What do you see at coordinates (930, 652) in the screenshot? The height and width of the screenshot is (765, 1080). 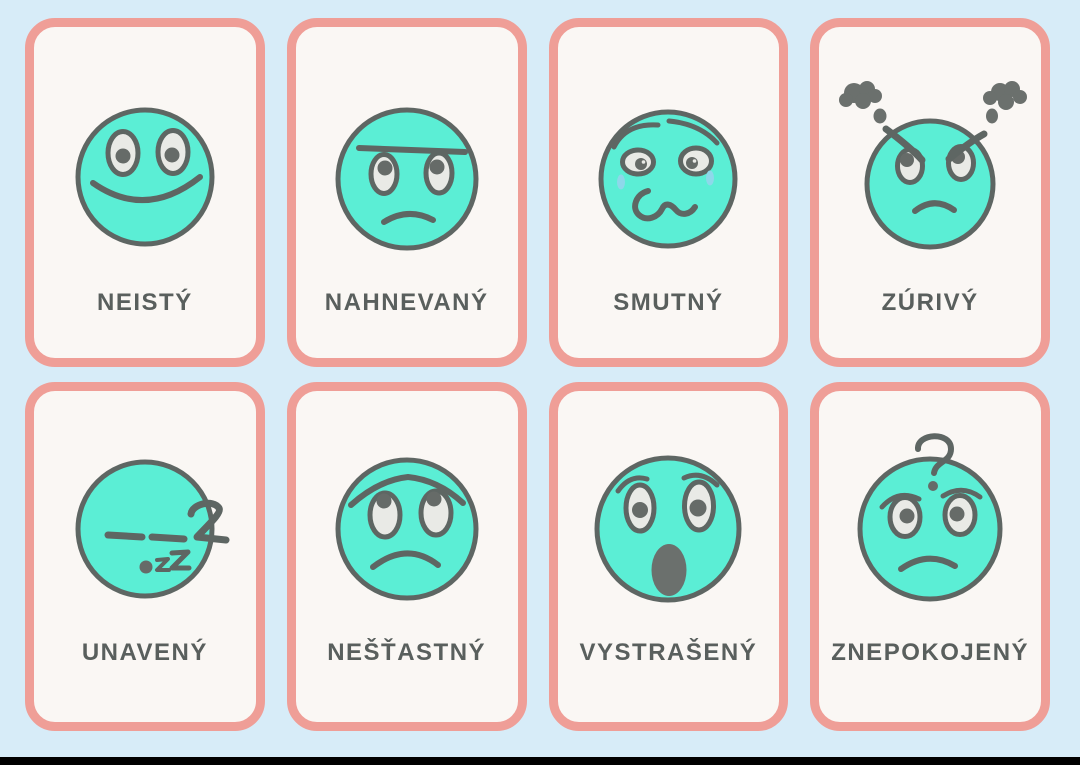 I see `emotion-label: ZNEPOKOJENÝ` at bounding box center [930, 652].